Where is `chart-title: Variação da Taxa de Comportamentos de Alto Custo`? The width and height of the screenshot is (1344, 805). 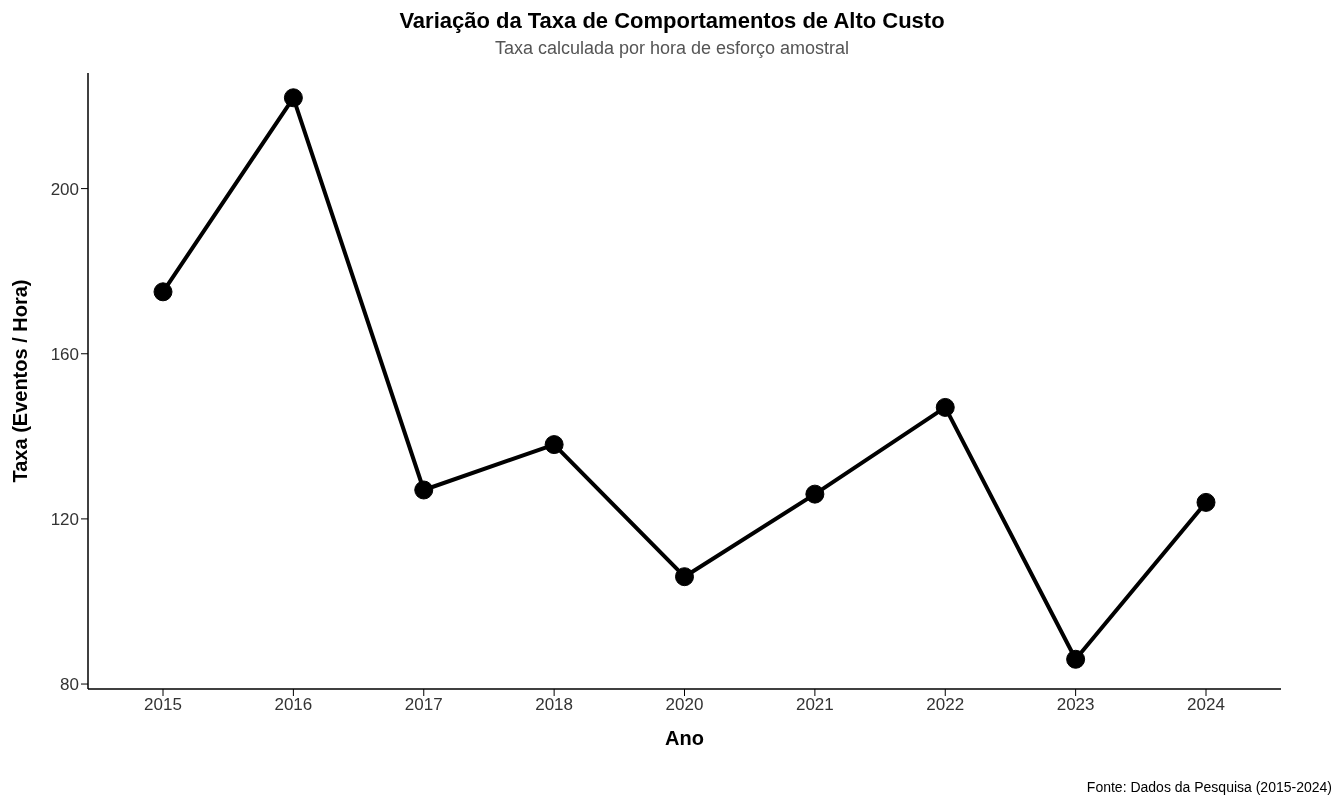
chart-title: Variação da Taxa de Comportamentos de Alto Custo is located at coordinates (672, 21).